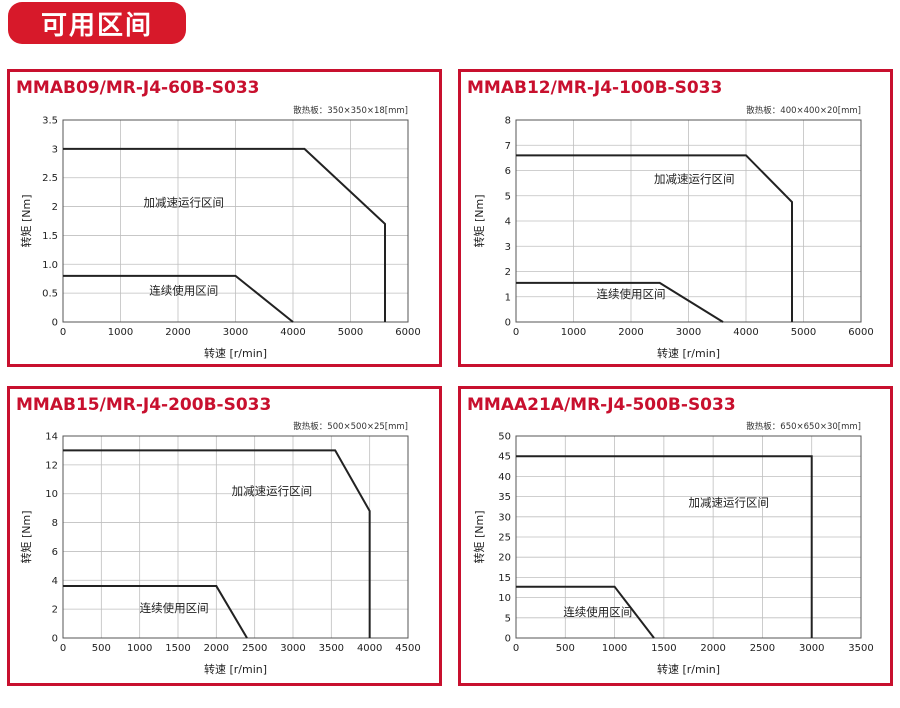 This screenshot has width=900, height=708. What do you see at coordinates (51, 465) in the screenshot?
I see `y-tick-label: 12` at bounding box center [51, 465].